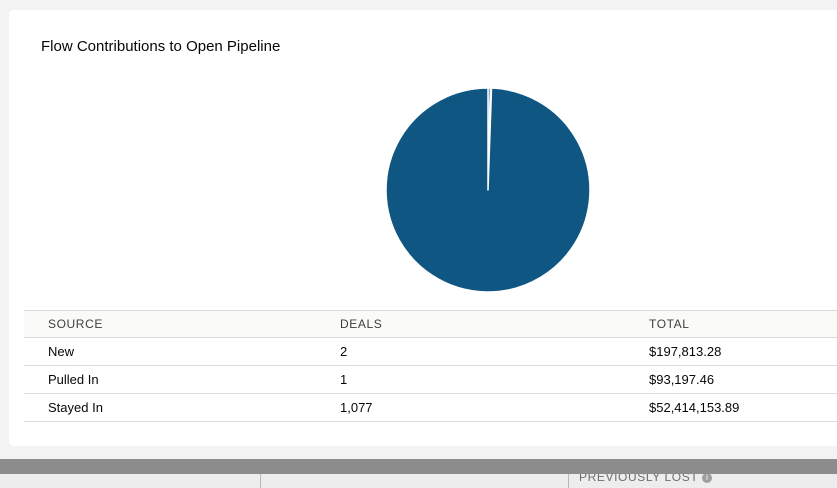 This screenshot has width=837, height=488. What do you see at coordinates (430, 380) in the screenshot?
I see `table-row: Pulled In 1 $93,197.46` at bounding box center [430, 380].